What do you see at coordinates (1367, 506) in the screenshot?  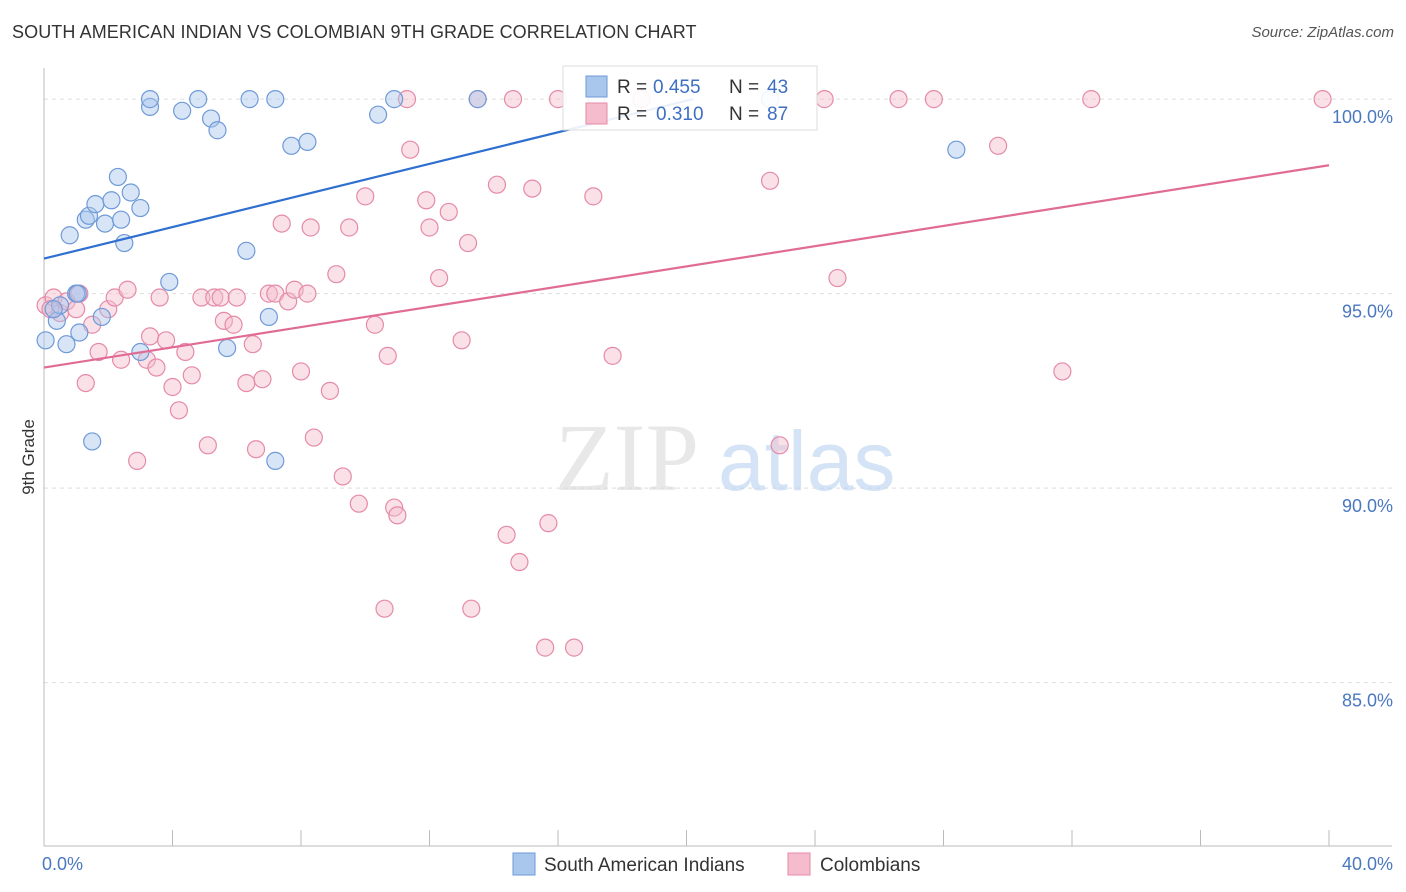 I see `y-tick-label-2: 90.0%` at bounding box center [1367, 506].